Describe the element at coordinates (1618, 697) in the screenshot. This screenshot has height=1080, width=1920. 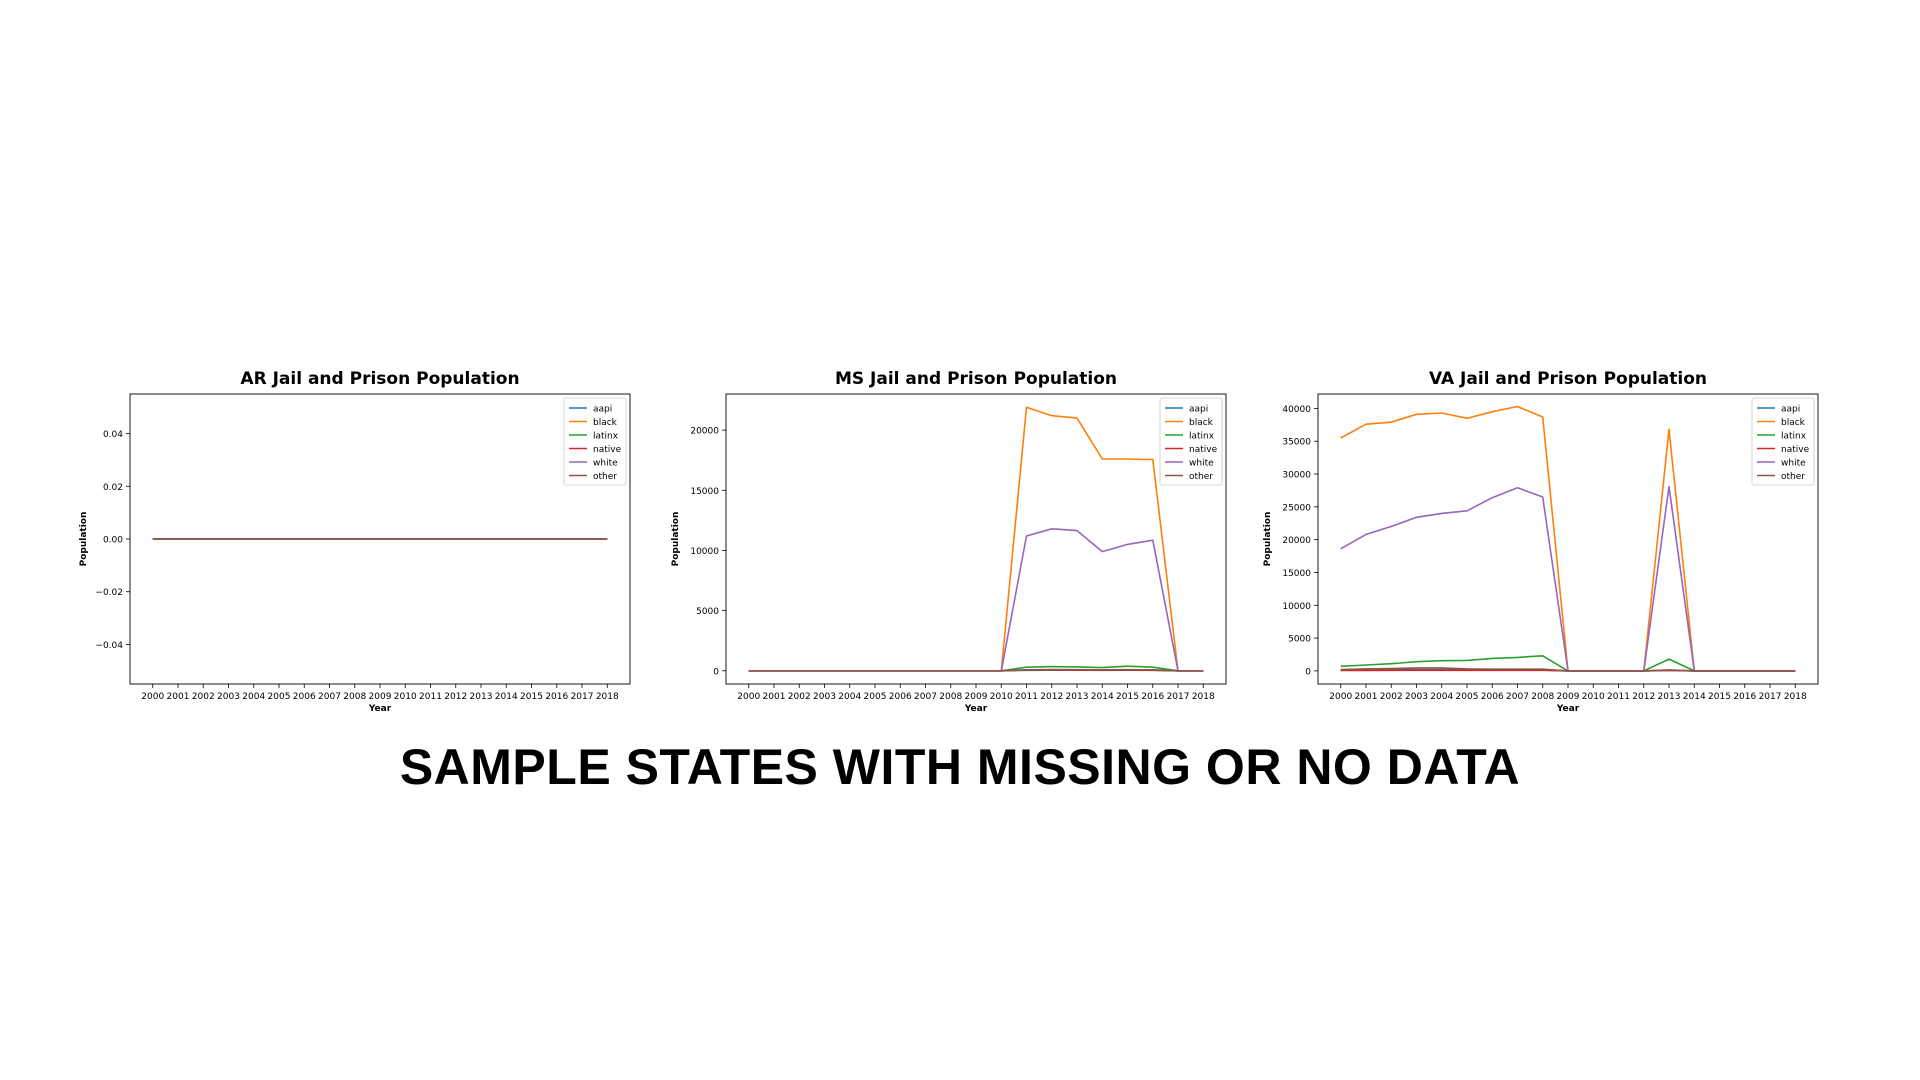
I see `va-x-tick-label: 2011` at that location.